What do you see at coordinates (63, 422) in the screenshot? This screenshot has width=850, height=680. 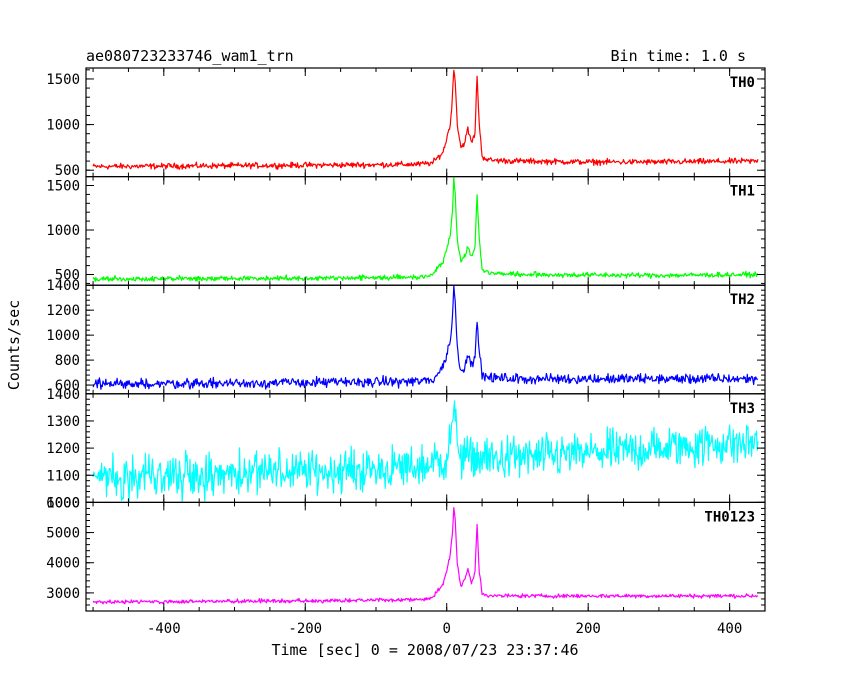 I see `y-tick-label: 1300` at bounding box center [63, 422].